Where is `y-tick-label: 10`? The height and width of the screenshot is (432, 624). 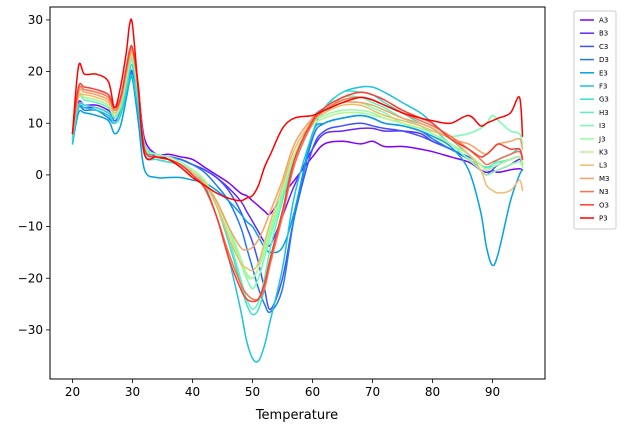 y-tick-label: 10 is located at coordinates (35, 123).